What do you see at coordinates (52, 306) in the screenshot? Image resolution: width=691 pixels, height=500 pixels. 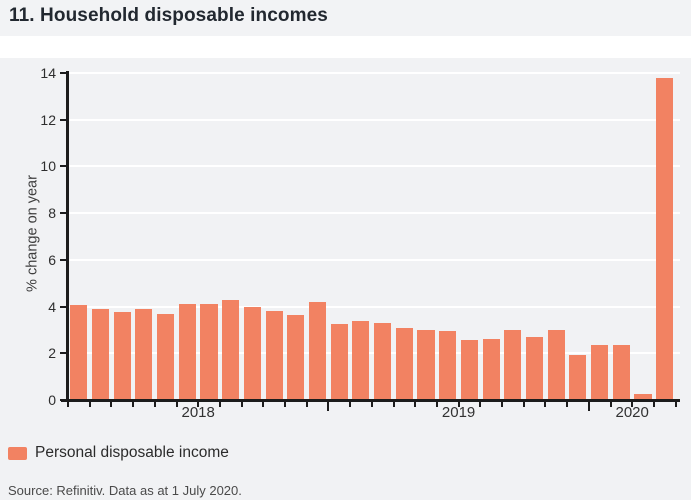 I see `y-tick-label-4: 4` at bounding box center [52, 306].